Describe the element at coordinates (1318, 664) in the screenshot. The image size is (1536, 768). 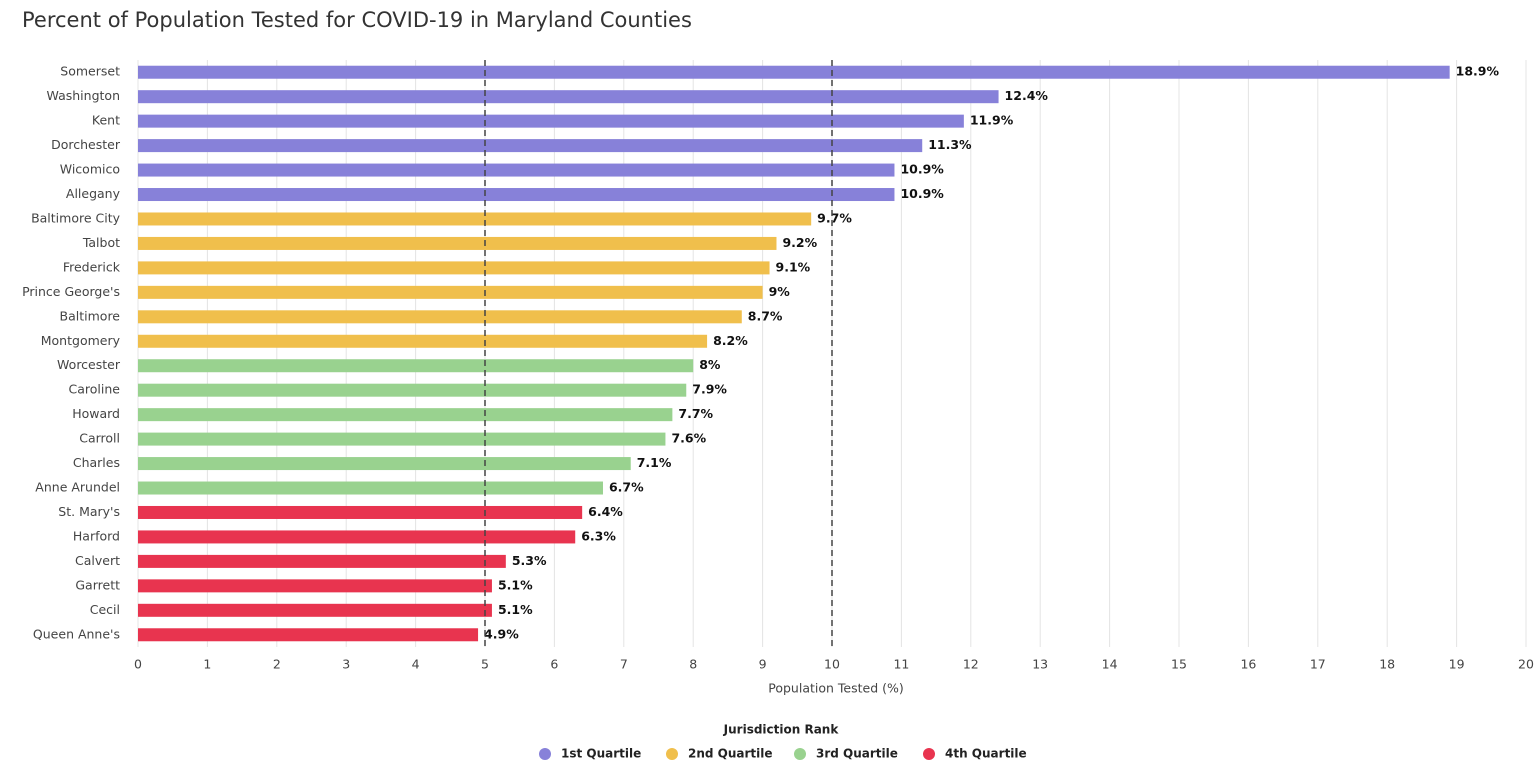
I see `x-tick-label: 17` at that location.